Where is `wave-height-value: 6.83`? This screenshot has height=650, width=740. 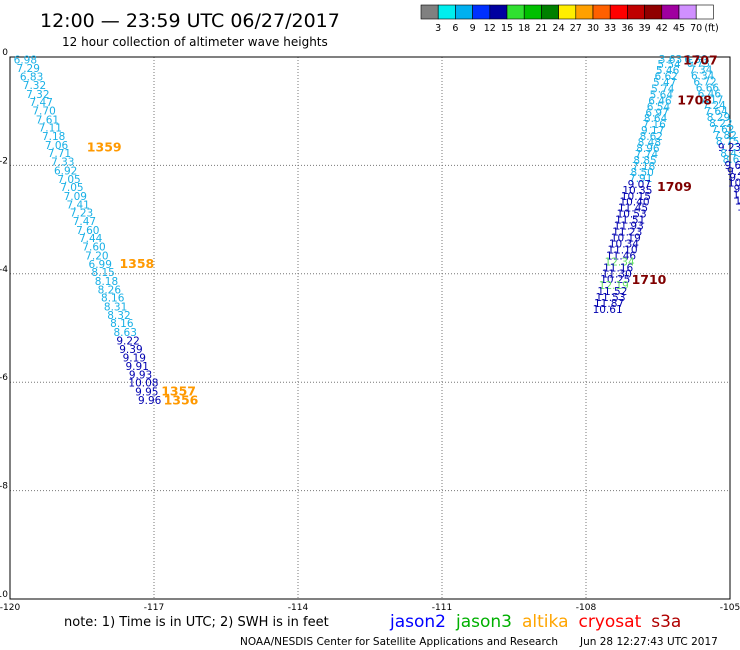
wave-height-value: 6.83 is located at coordinates (31, 78).